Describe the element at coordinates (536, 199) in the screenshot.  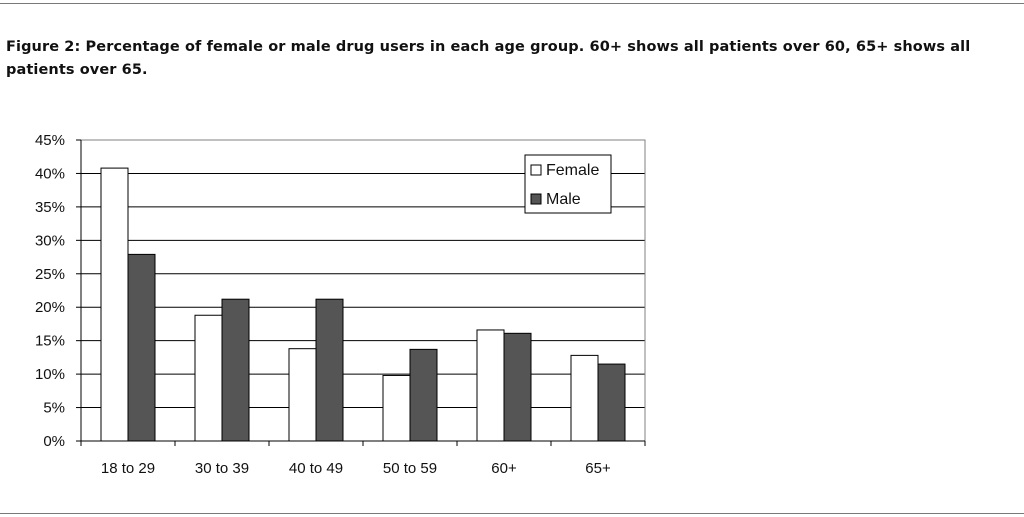
I see `legend-swatch-male` at that location.